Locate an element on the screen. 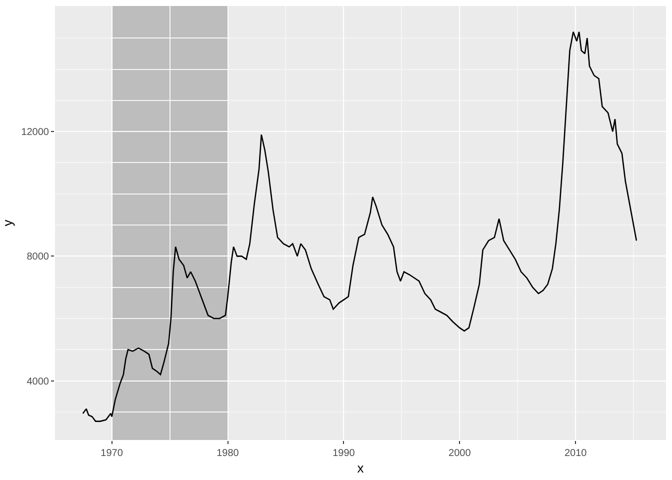  x-tick-label: 1980 is located at coordinates (228, 453).